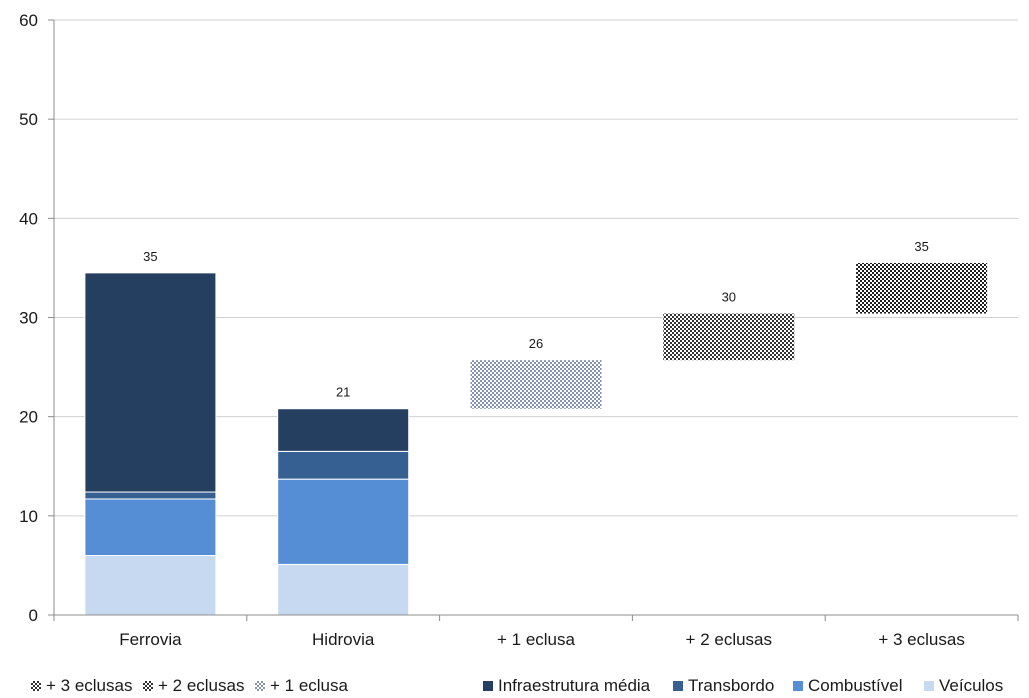  What do you see at coordinates (729, 639) in the screenshot?
I see `x-tick-label: + 2 eclusas` at bounding box center [729, 639].